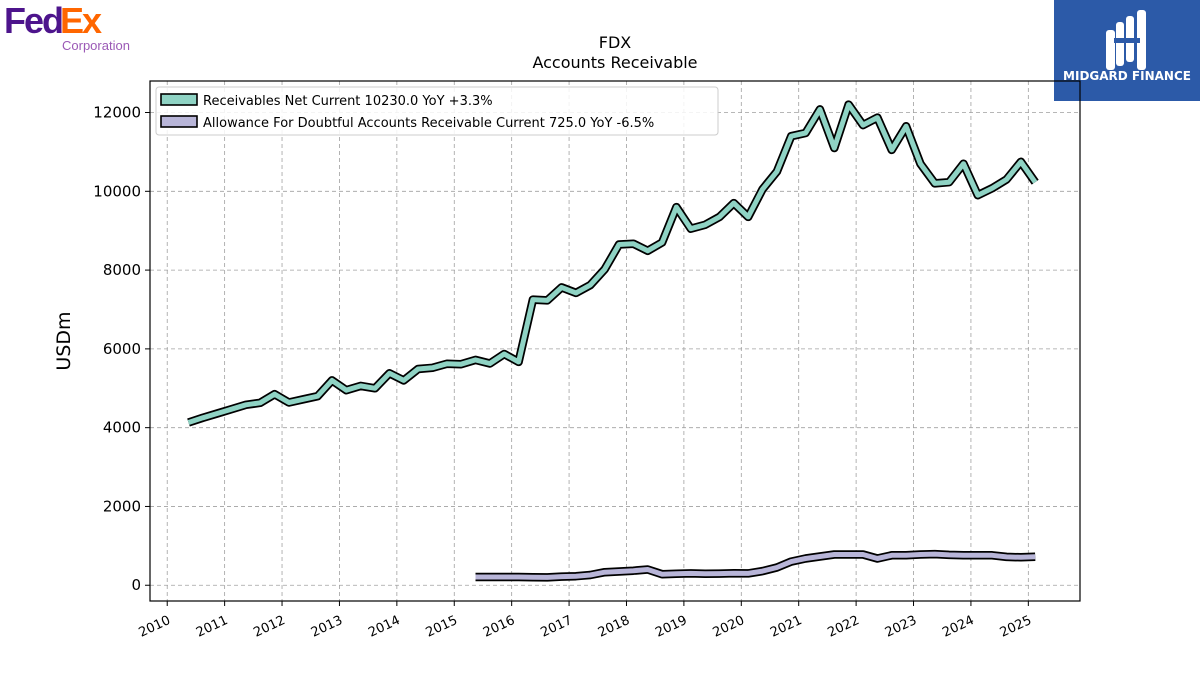 Image resolution: width=1200 pixels, height=675 pixels. Describe the element at coordinates (96, 45) in the screenshot. I see `fedex-logo-corporation: Corporation` at that location.